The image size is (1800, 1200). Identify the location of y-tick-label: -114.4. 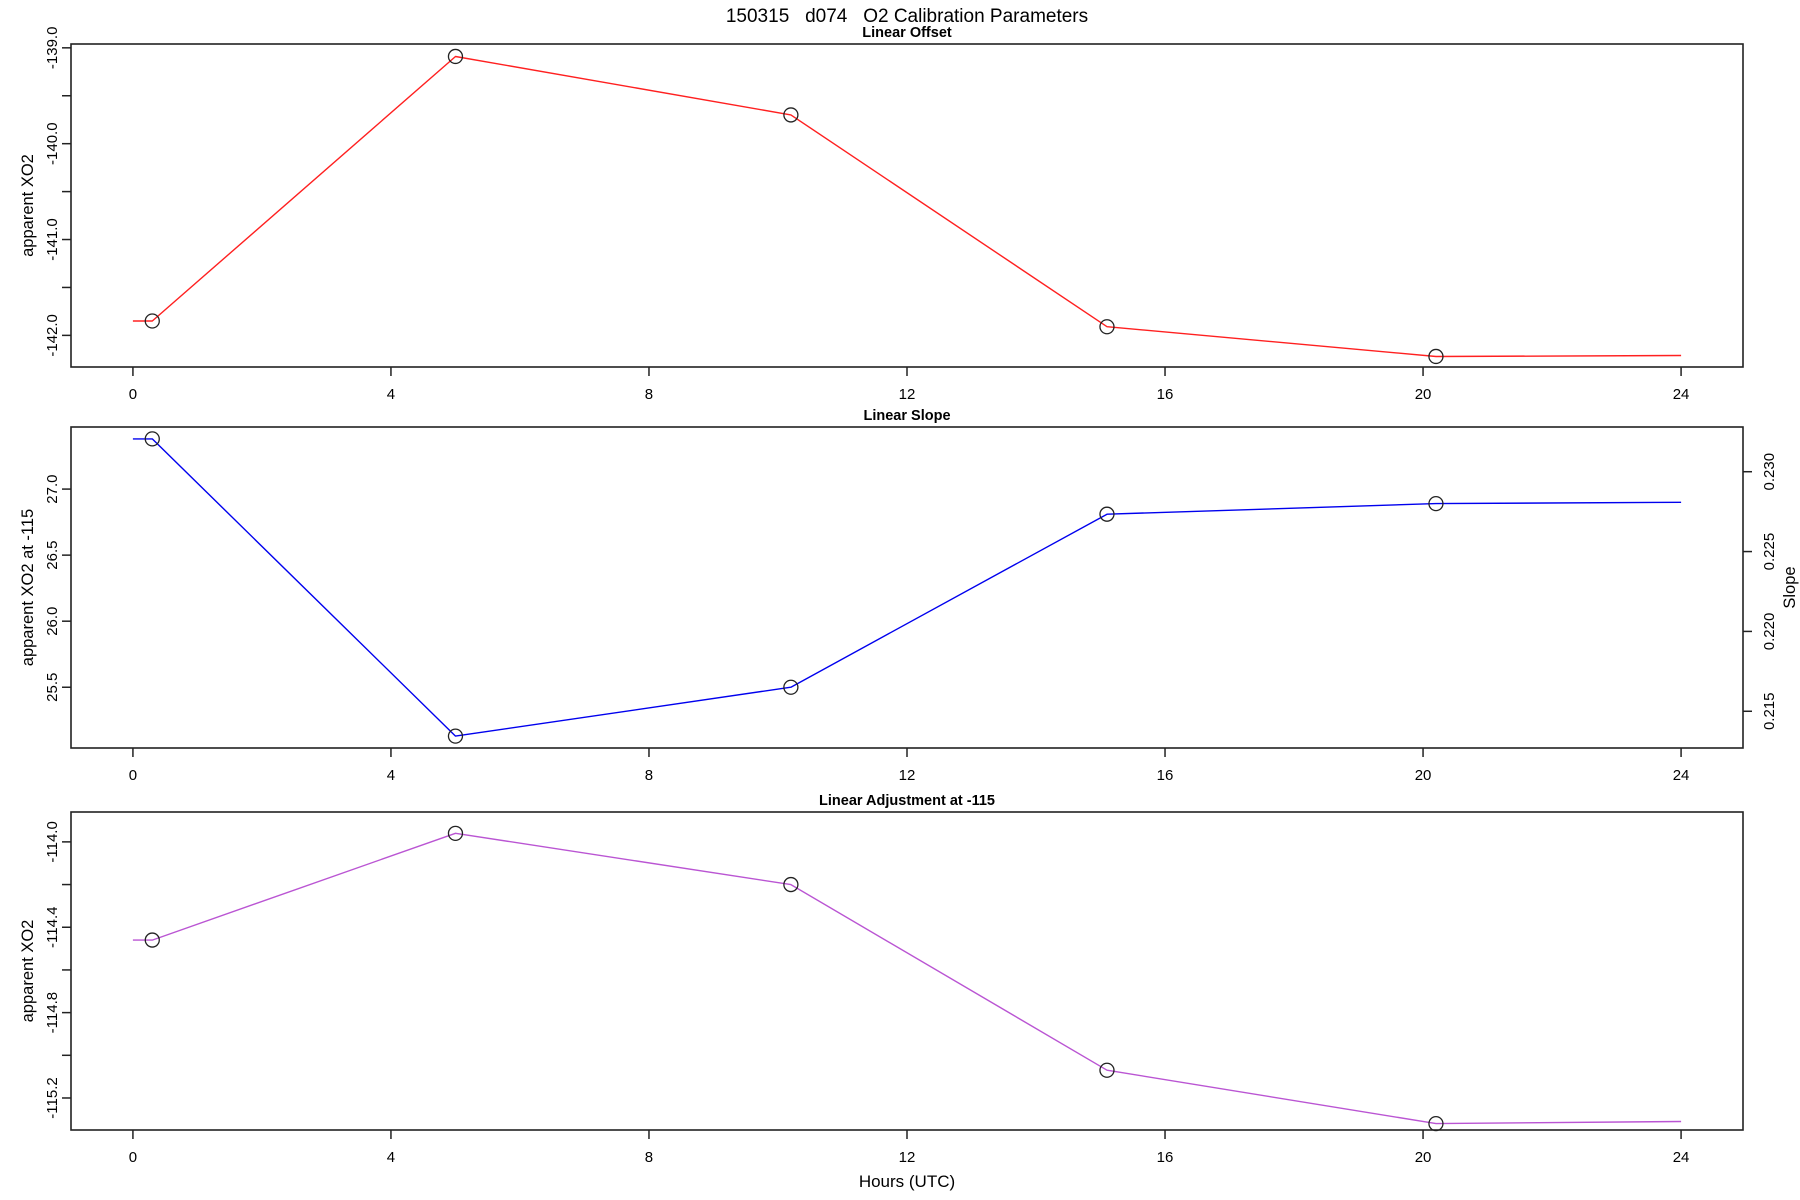
(52, 927).